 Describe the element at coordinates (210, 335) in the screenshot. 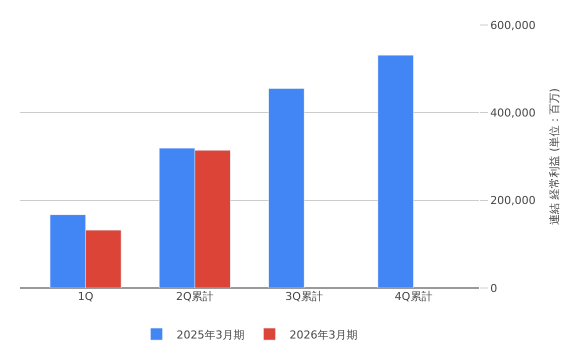

I see `legend-label: 2025年3月期` at that location.